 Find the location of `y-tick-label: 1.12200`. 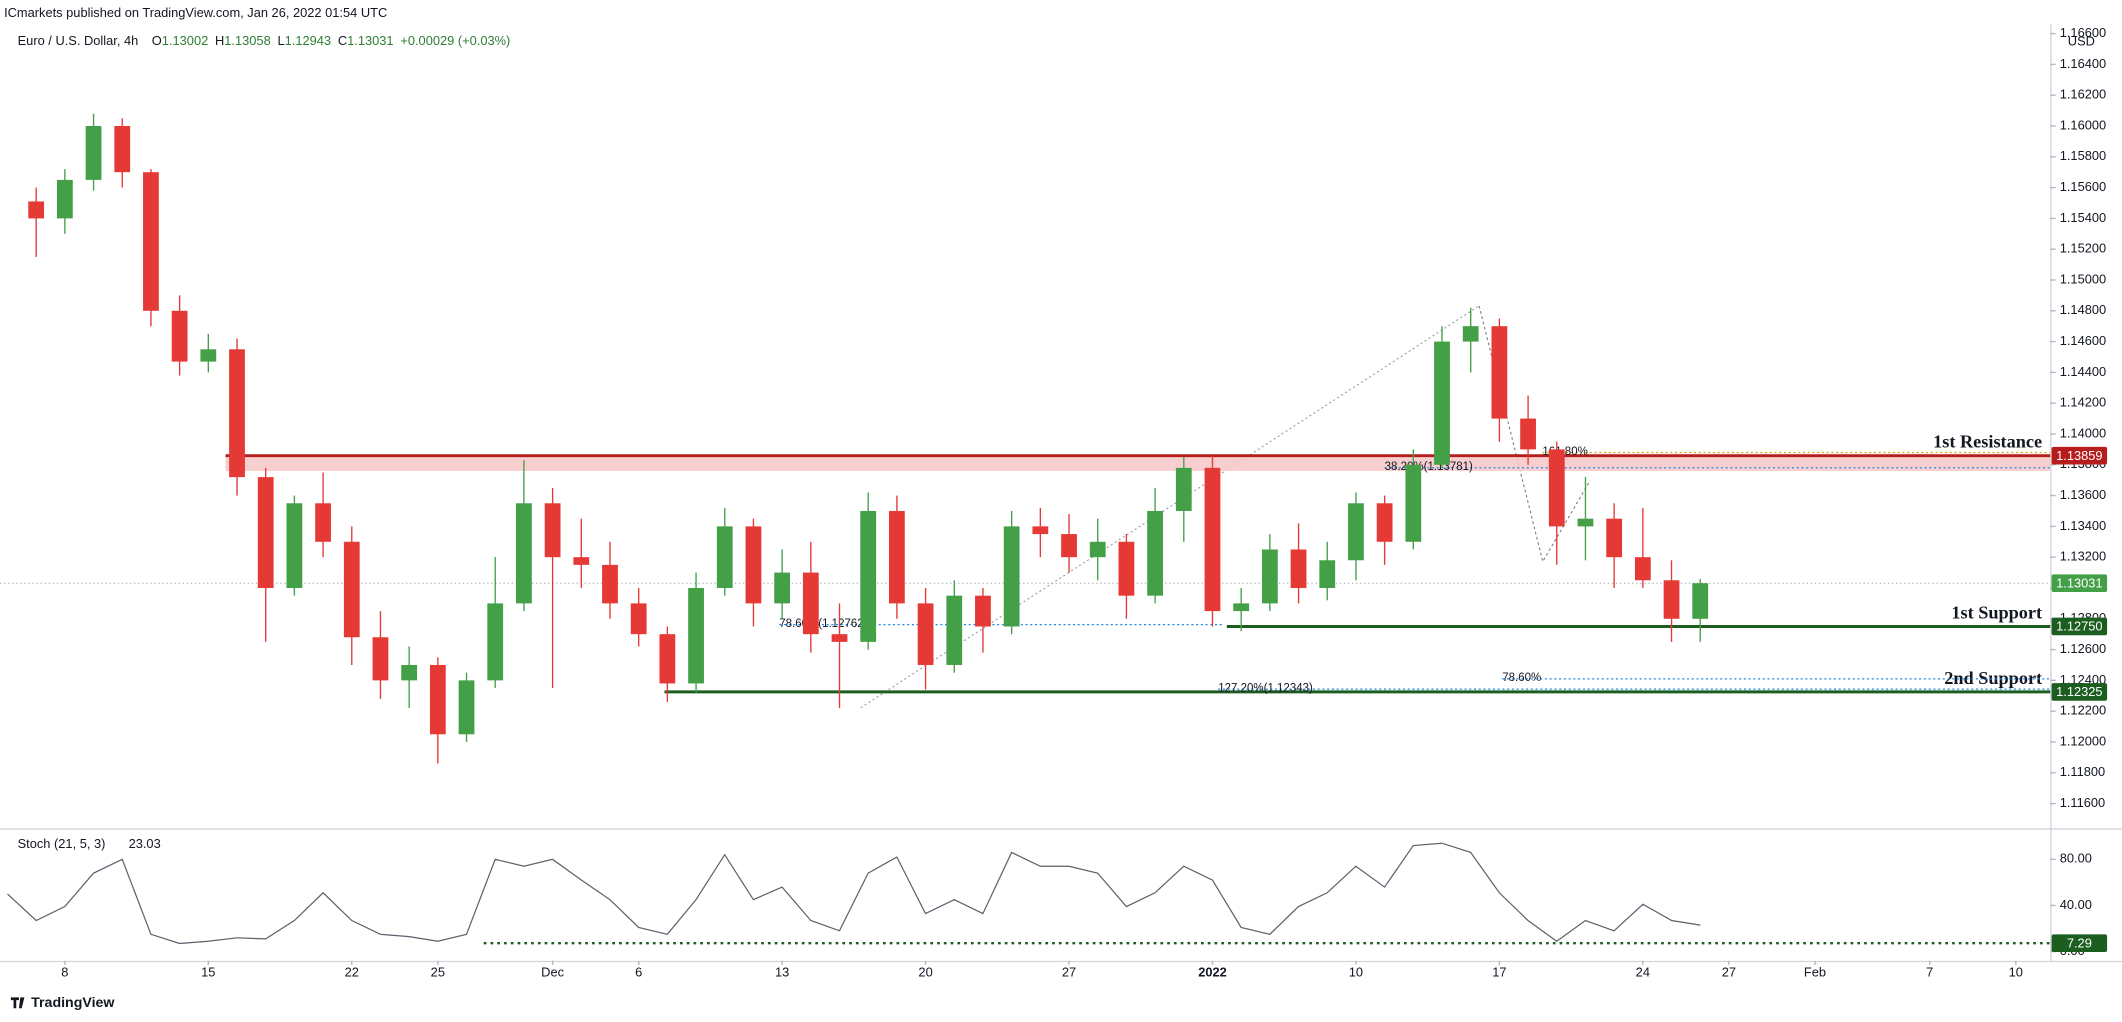

y-tick-label: 1.12200 is located at coordinates (2083, 710).